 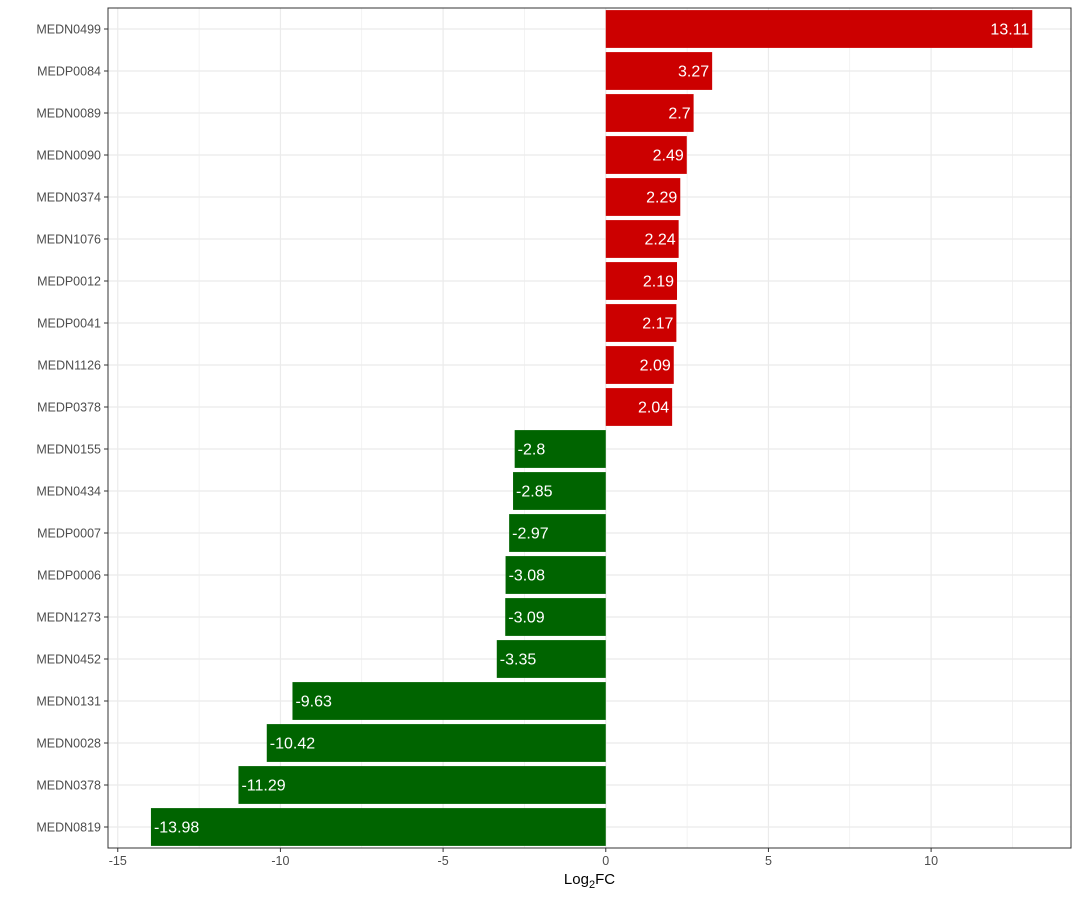 I want to click on bar-value-label: -2.8, so click(x=532, y=450).